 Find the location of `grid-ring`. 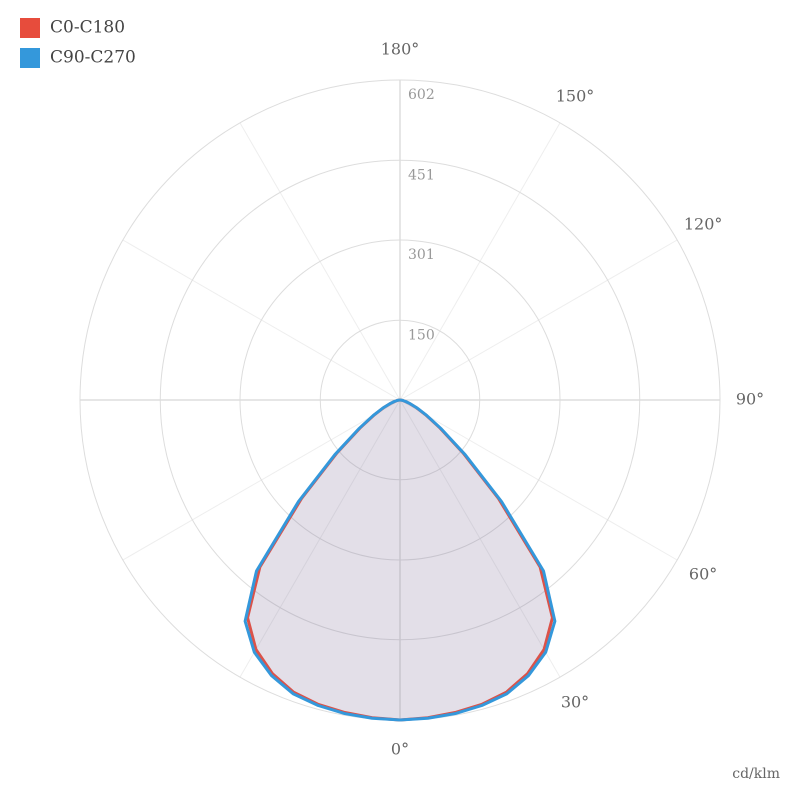

grid-ring is located at coordinates (400, 400).